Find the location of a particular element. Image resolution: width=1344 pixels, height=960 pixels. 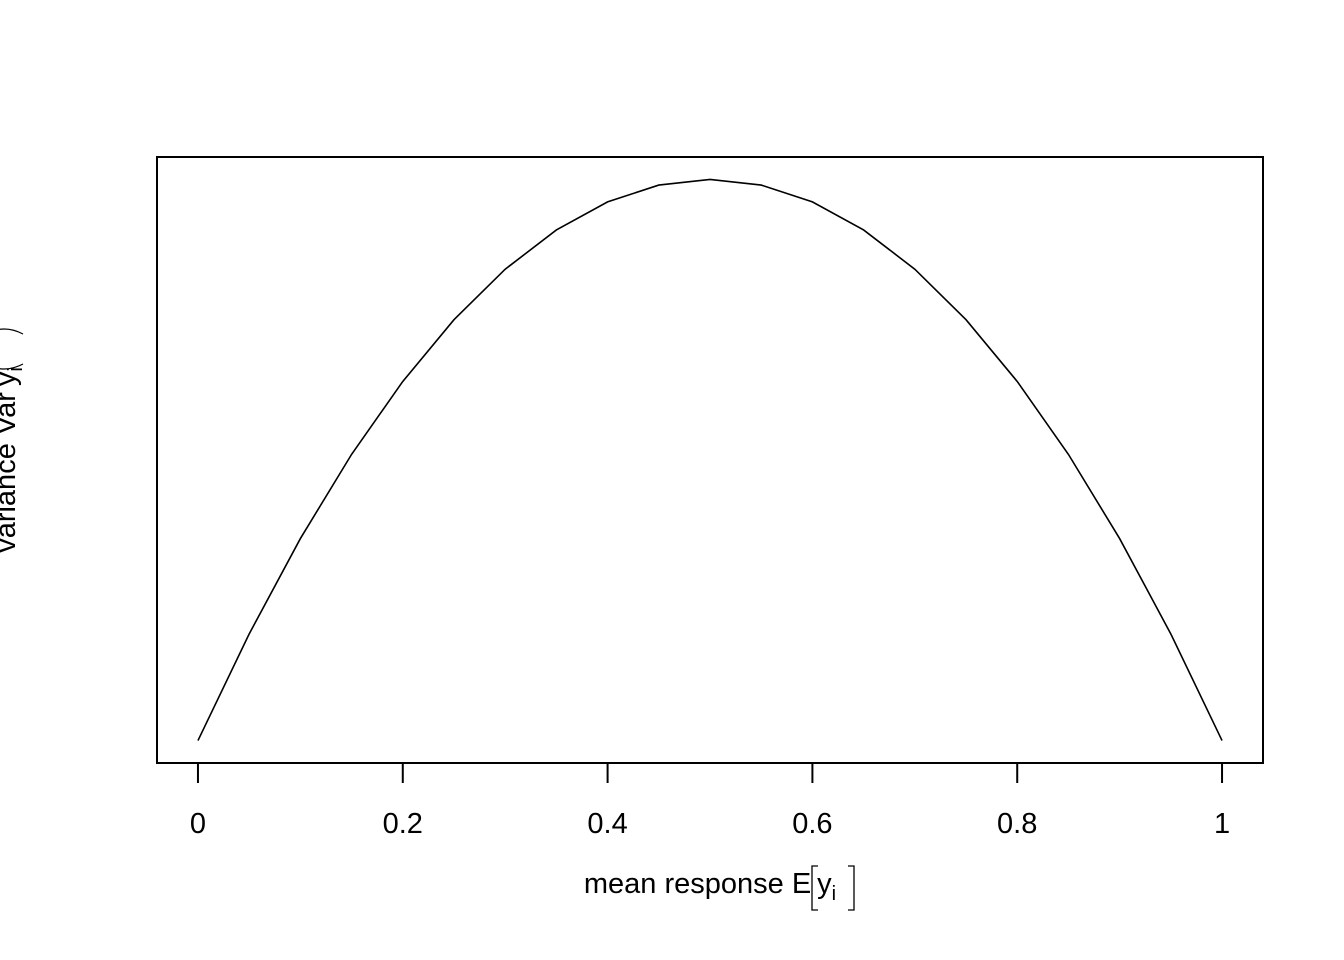

y-axis-title-prefix: variance Var is located at coordinates (11, 472).